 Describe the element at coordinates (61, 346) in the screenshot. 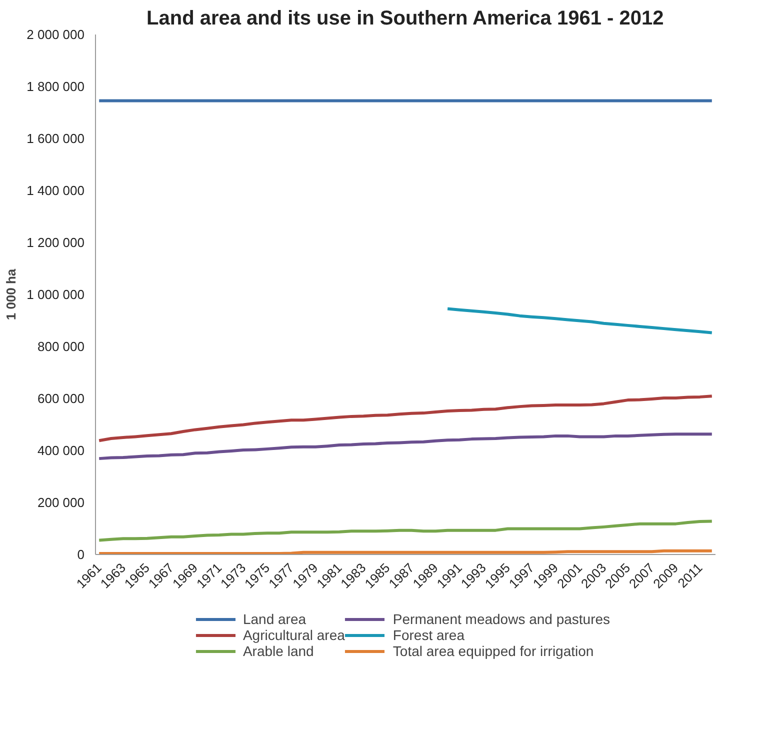

I see `y-tick-label: 800 000` at that location.